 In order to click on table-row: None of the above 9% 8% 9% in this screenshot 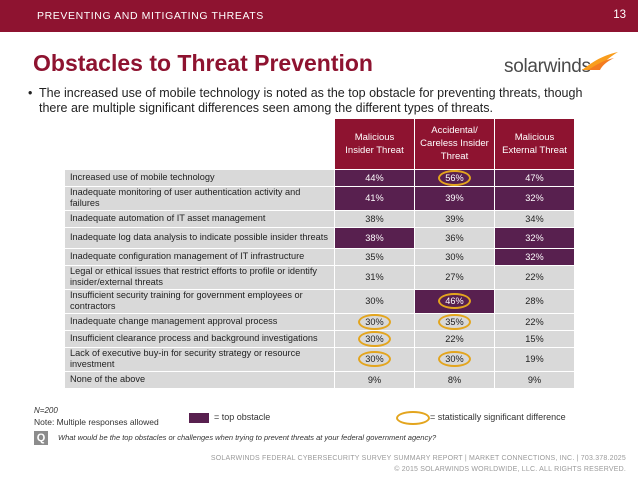, I will do `click(319, 379)`.